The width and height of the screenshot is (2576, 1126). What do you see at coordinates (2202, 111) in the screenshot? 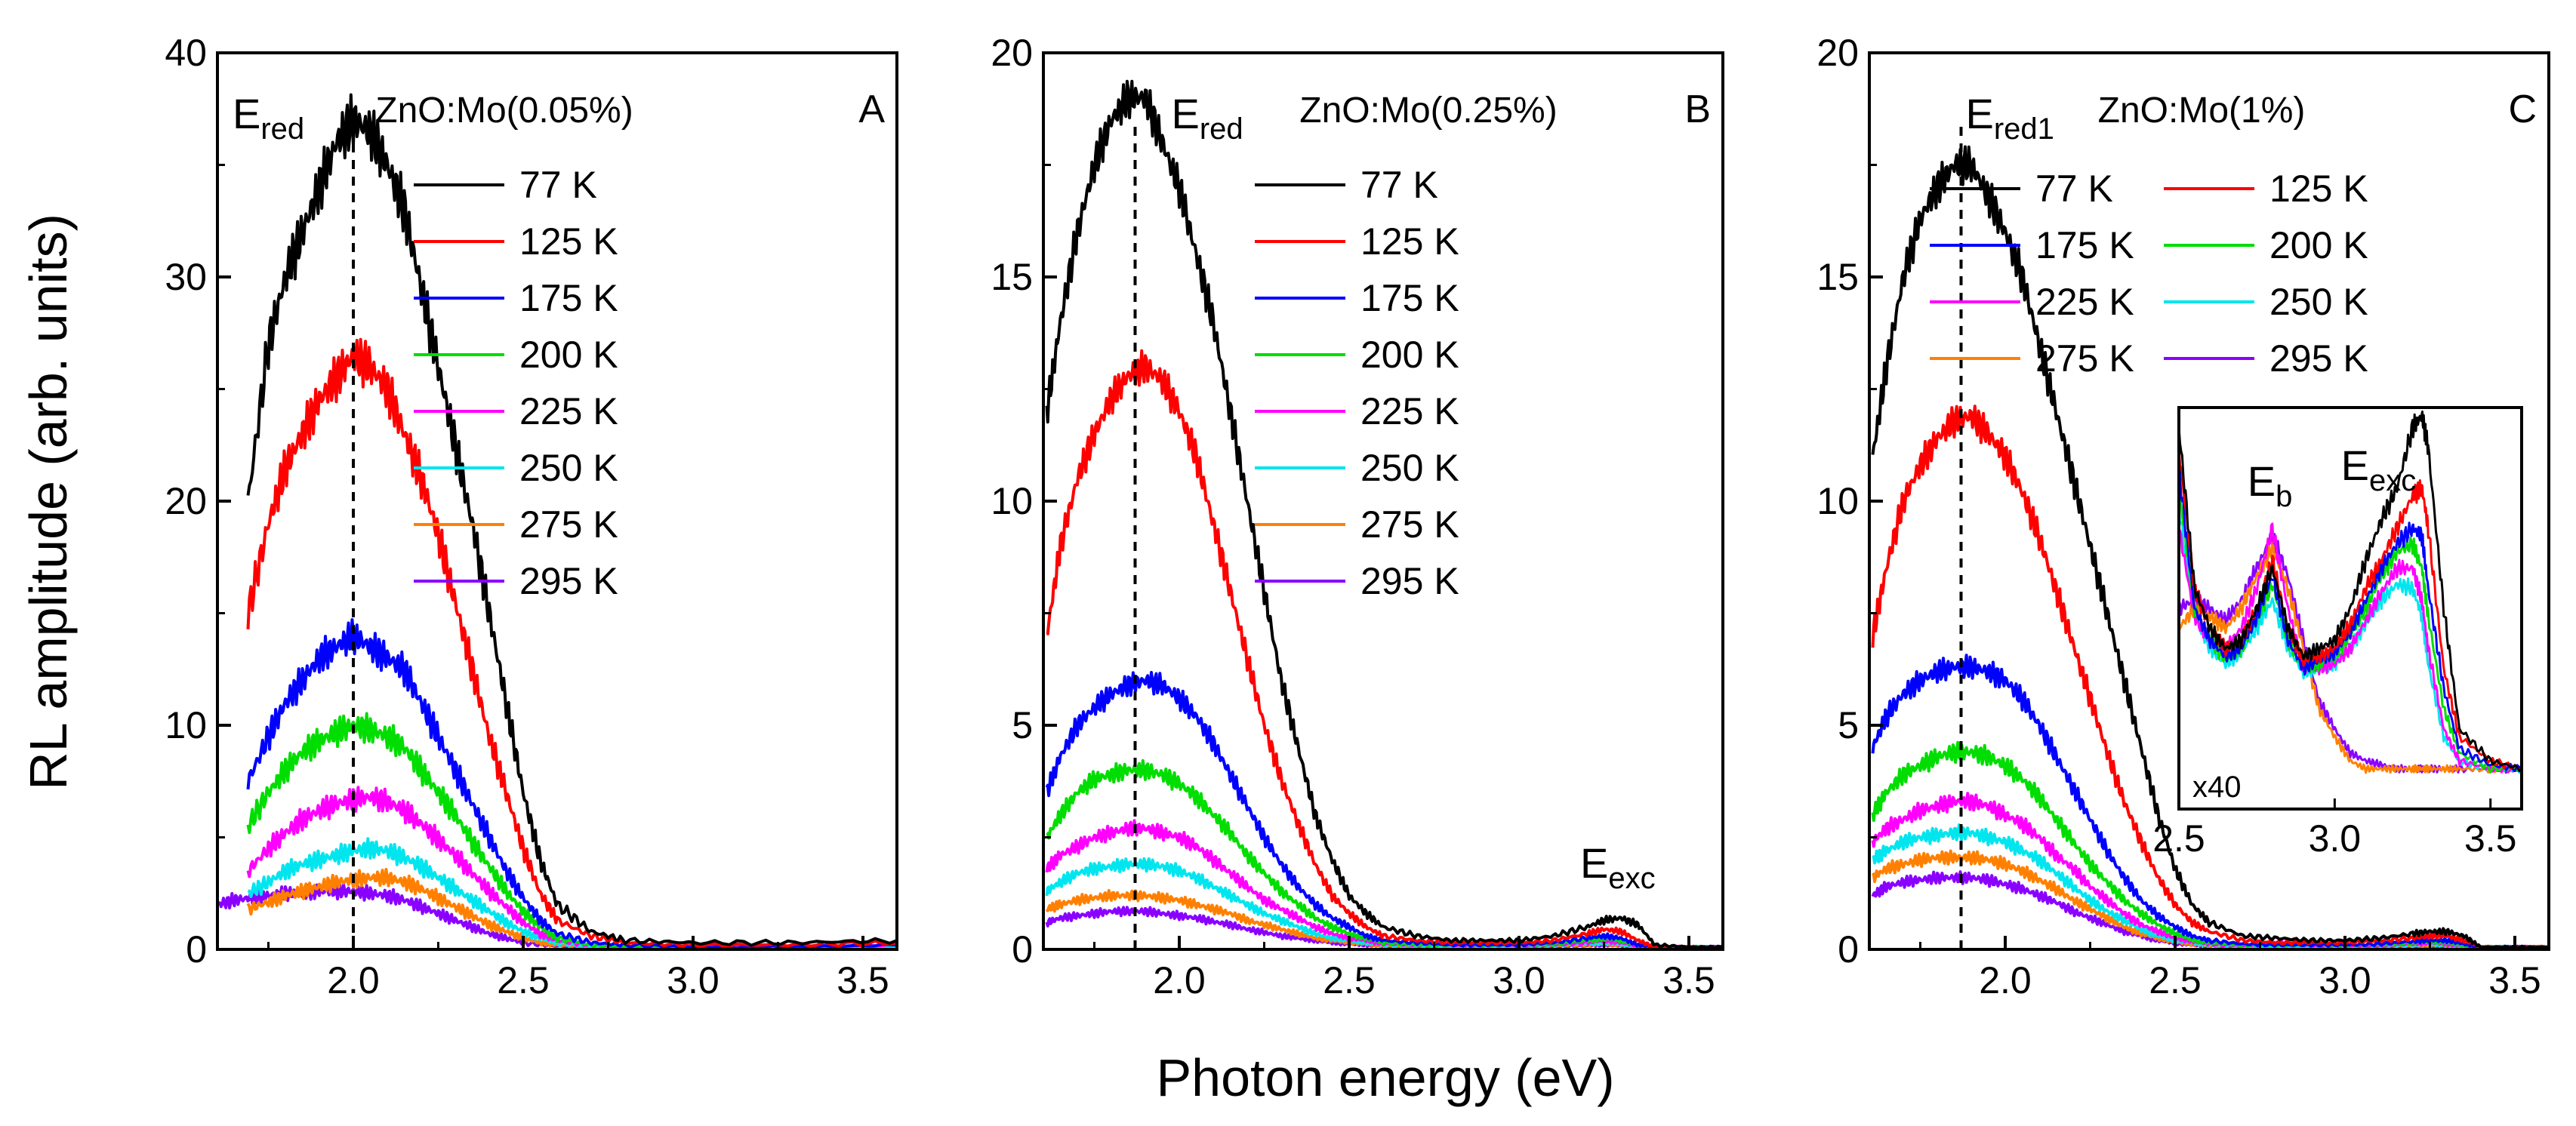
I see `panel-sample-title: ZnO:Mo(1%)` at bounding box center [2202, 111].